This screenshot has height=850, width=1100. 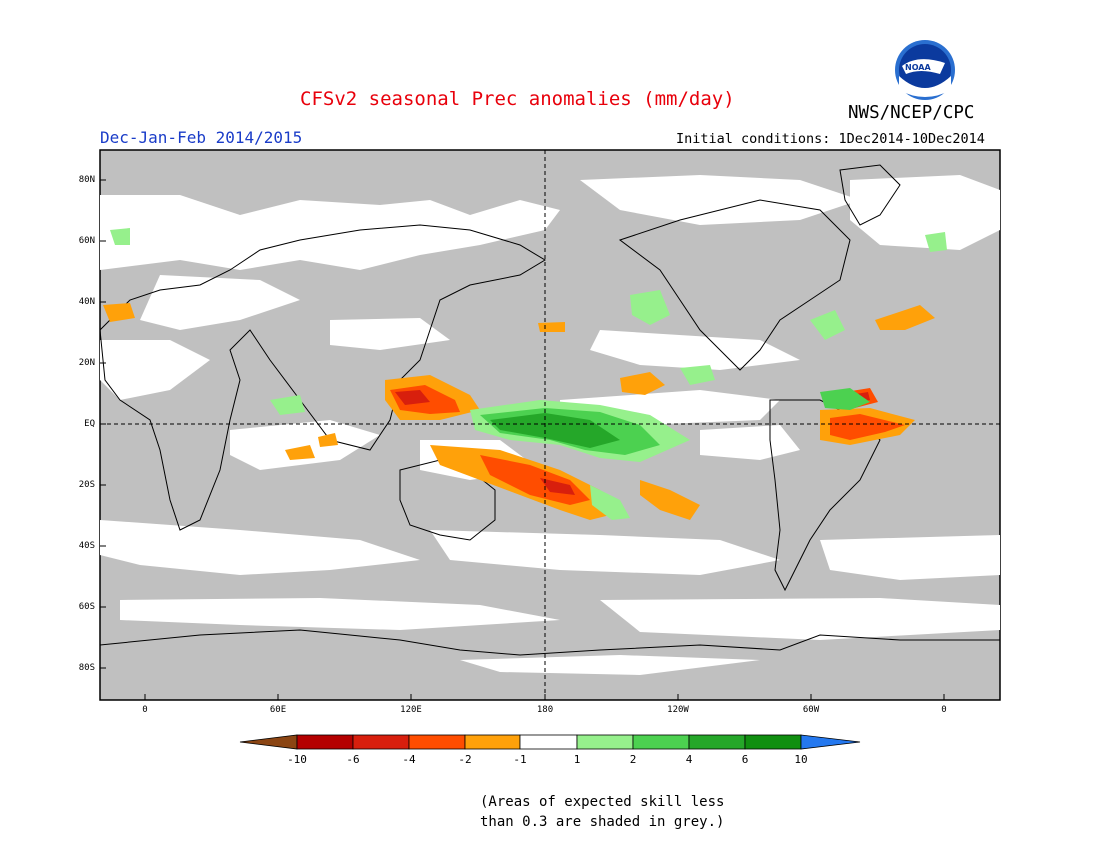 I want to click on colorbar-label: 6, so click(x=745, y=759).